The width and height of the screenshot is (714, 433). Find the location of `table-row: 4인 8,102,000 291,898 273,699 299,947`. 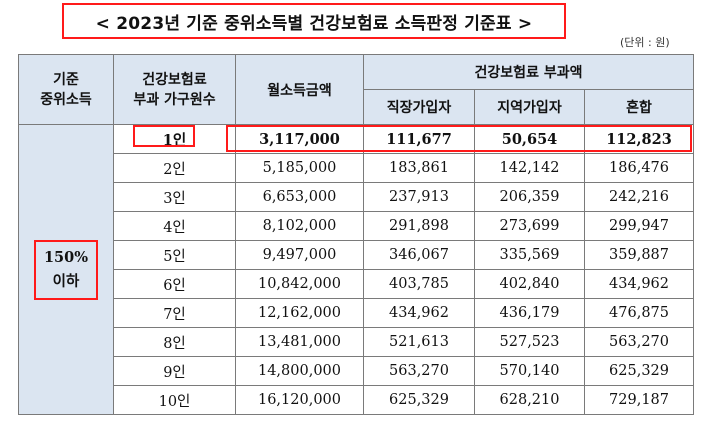

table-row: 4인 8,102,000 291,898 273,699 299,947 is located at coordinates (357, 226).